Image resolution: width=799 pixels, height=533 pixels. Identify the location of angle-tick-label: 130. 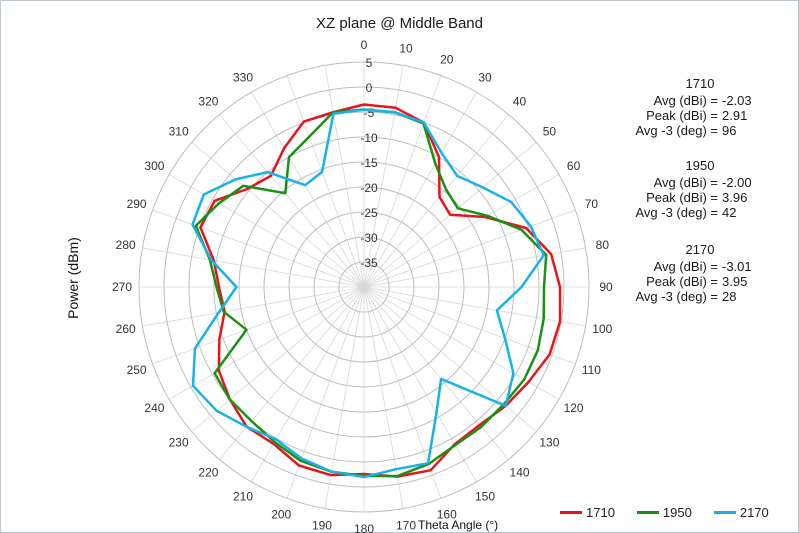
(549, 443).